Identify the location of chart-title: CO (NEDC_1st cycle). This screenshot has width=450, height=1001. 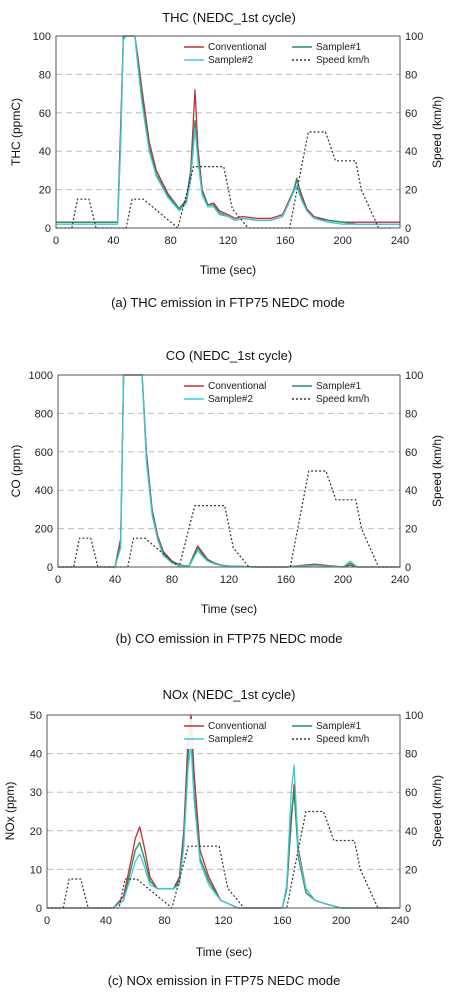
(229, 355).